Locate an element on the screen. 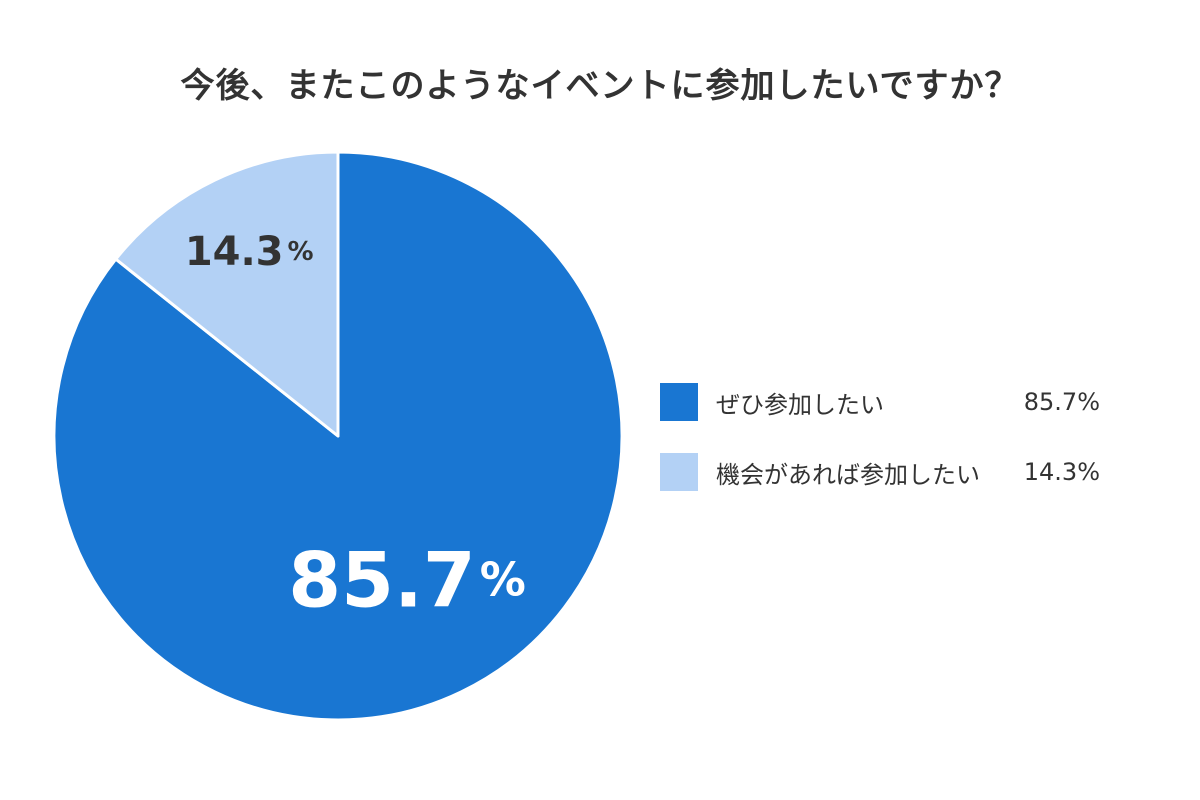 This screenshot has height=800, width=1200. legend-item-1: 機会があれば参加したい 14.3% is located at coordinates (905, 472).